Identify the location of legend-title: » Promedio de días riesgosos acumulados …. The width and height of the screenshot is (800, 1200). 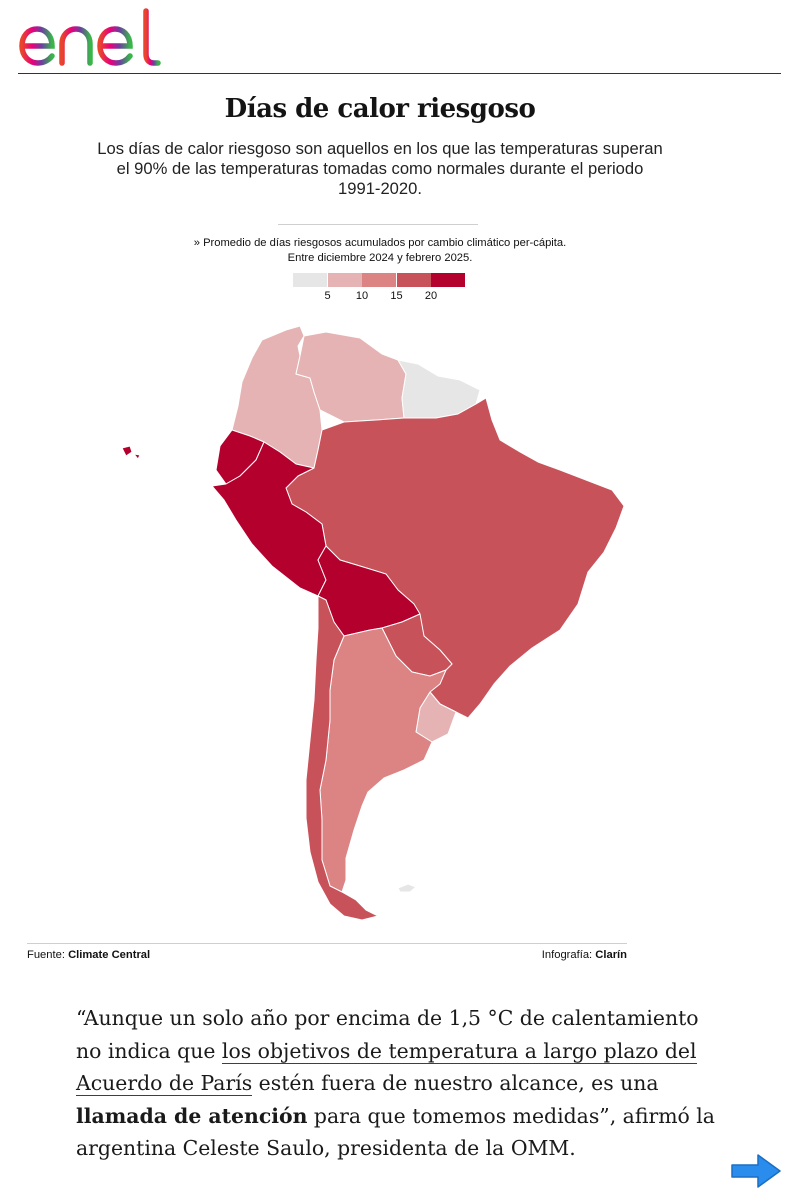
(380, 251).